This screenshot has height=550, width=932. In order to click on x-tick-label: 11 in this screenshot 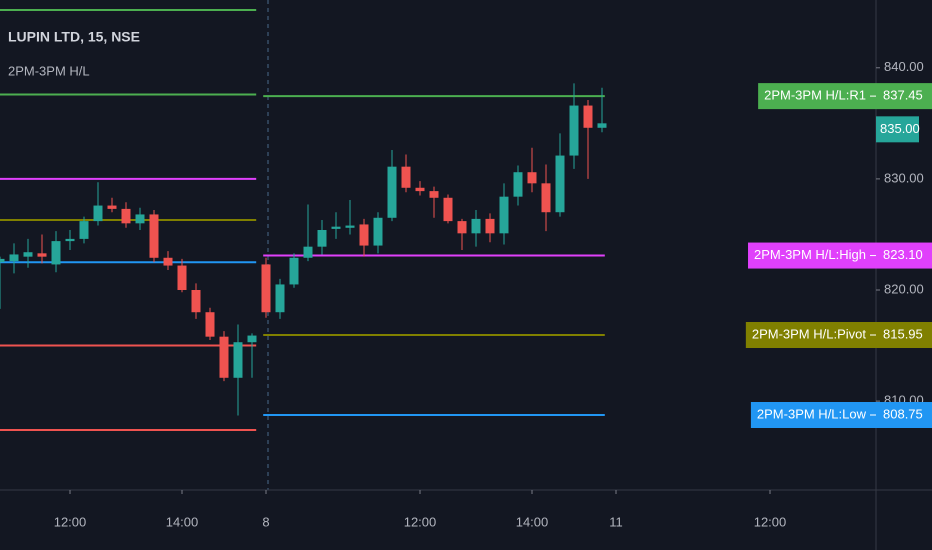, I will do `click(616, 521)`.